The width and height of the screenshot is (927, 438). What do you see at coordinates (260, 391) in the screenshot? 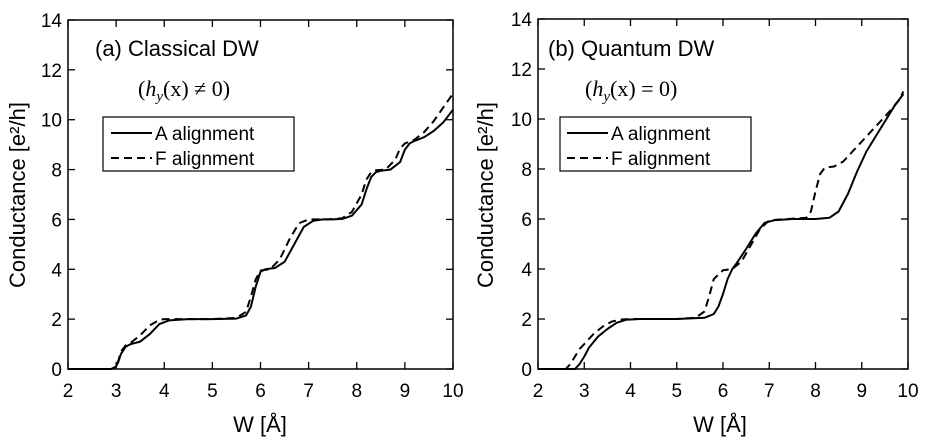
I see `x-tick-label-a-6: 6` at bounding box center [260, 391].